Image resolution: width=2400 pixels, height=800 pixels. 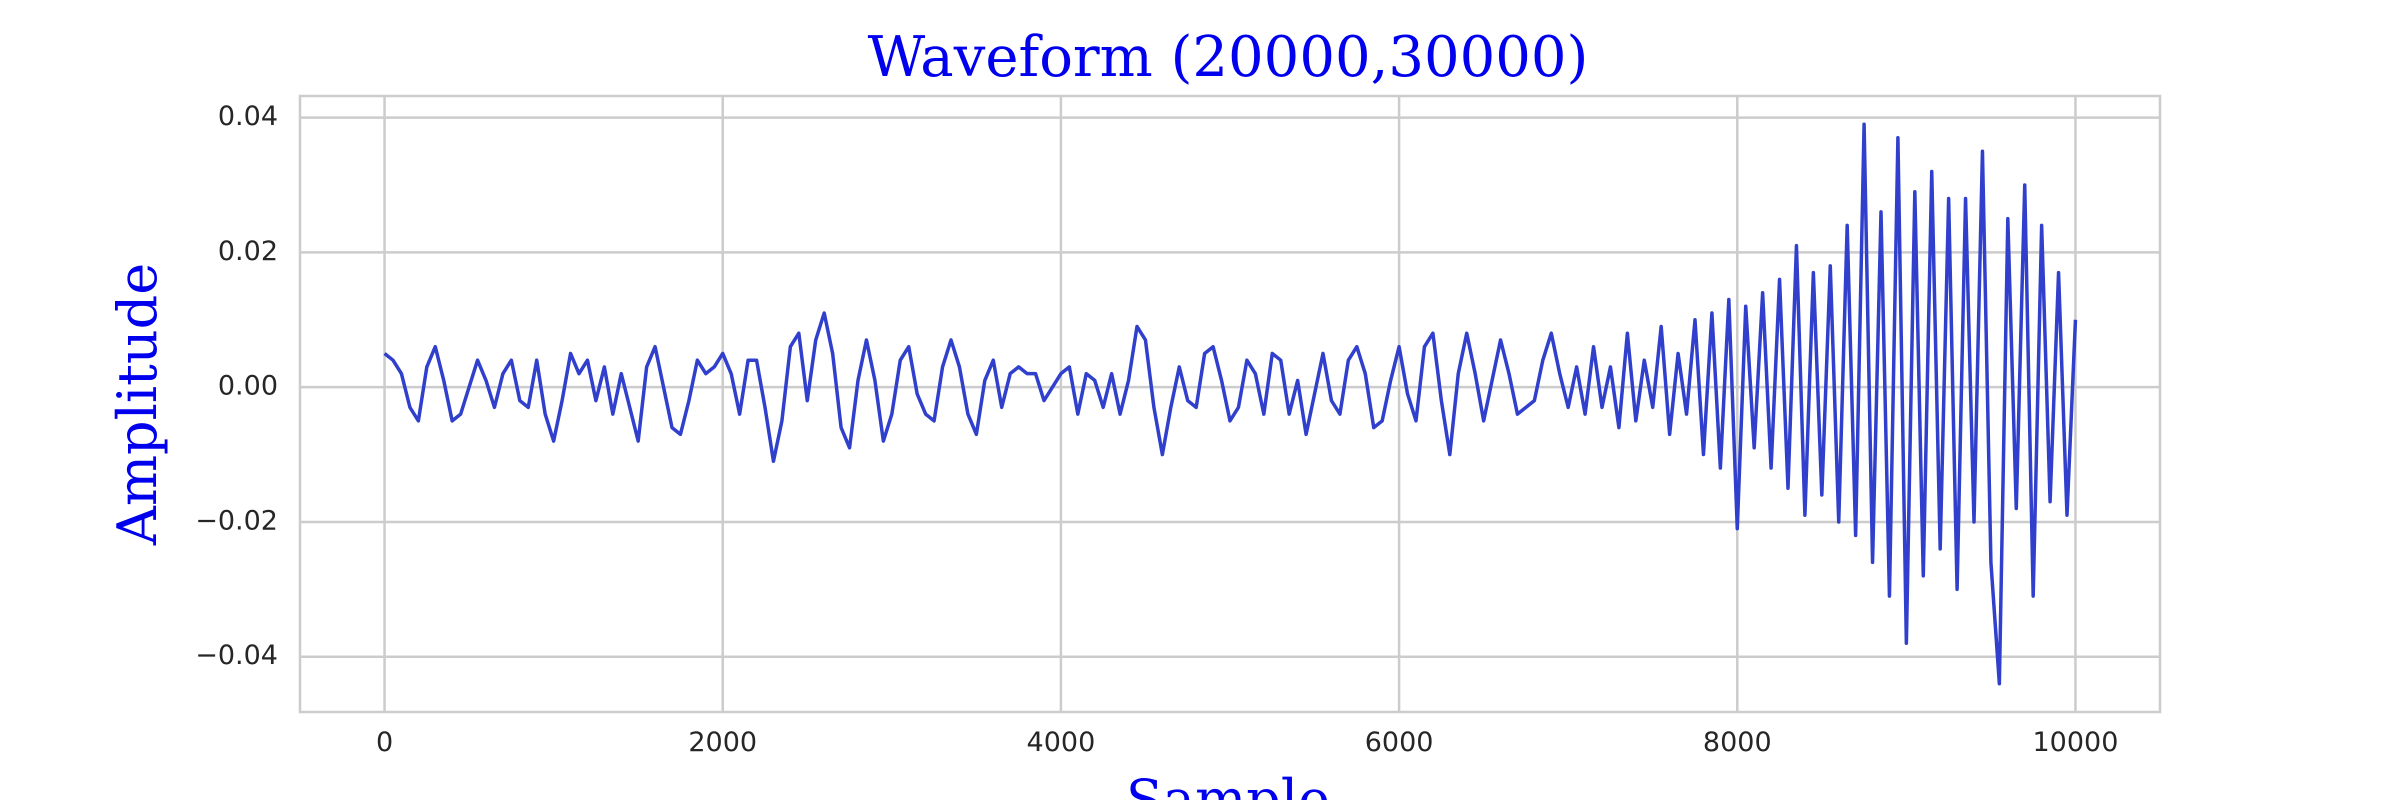 What do you see at coordinates (248, 251) in the screenshot?
I see `y-tick-label: 0.02` at bounding box center [248, 251].